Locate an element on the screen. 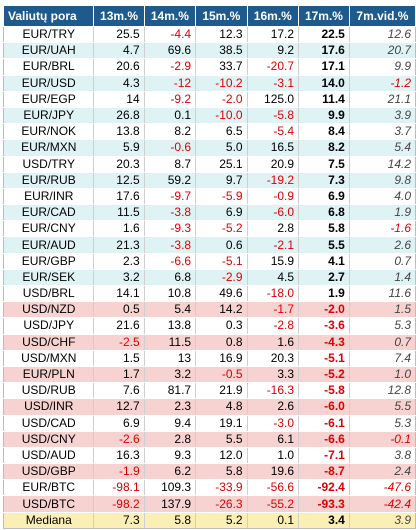 The height and width of the screenshot is (530, 416). value-cell: -2.1 is located at coordinates (273, 245).